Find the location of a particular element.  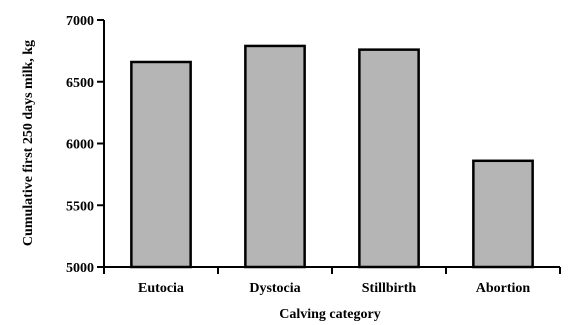

y-tick-label: 5000 is located at coordinates (80, 268).